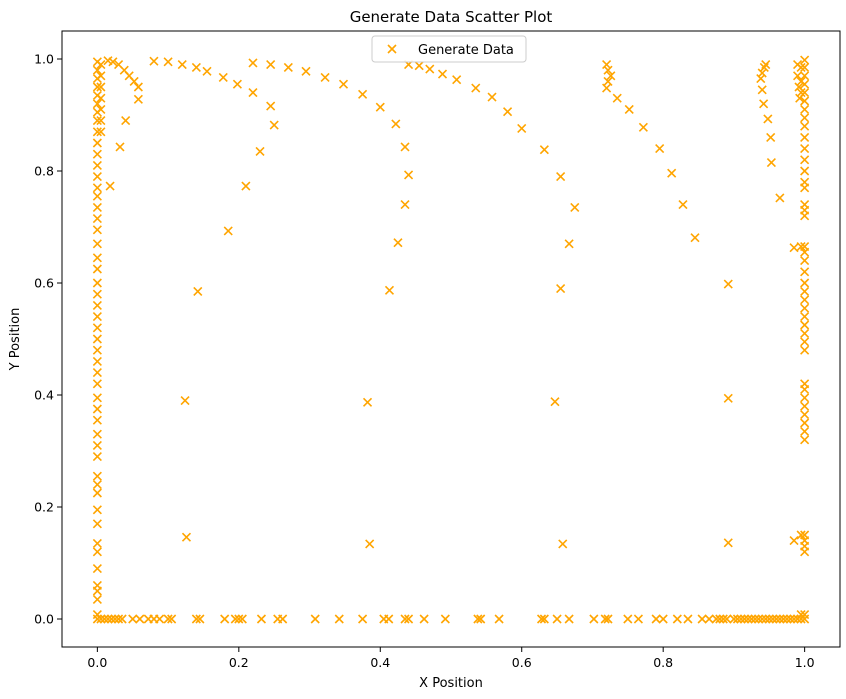 The image size is (846, 699). What do you see at coordinates (44, 619) in the screenshot?
I see `y-tick-label: 0.0` at bounding box center [44, 619].